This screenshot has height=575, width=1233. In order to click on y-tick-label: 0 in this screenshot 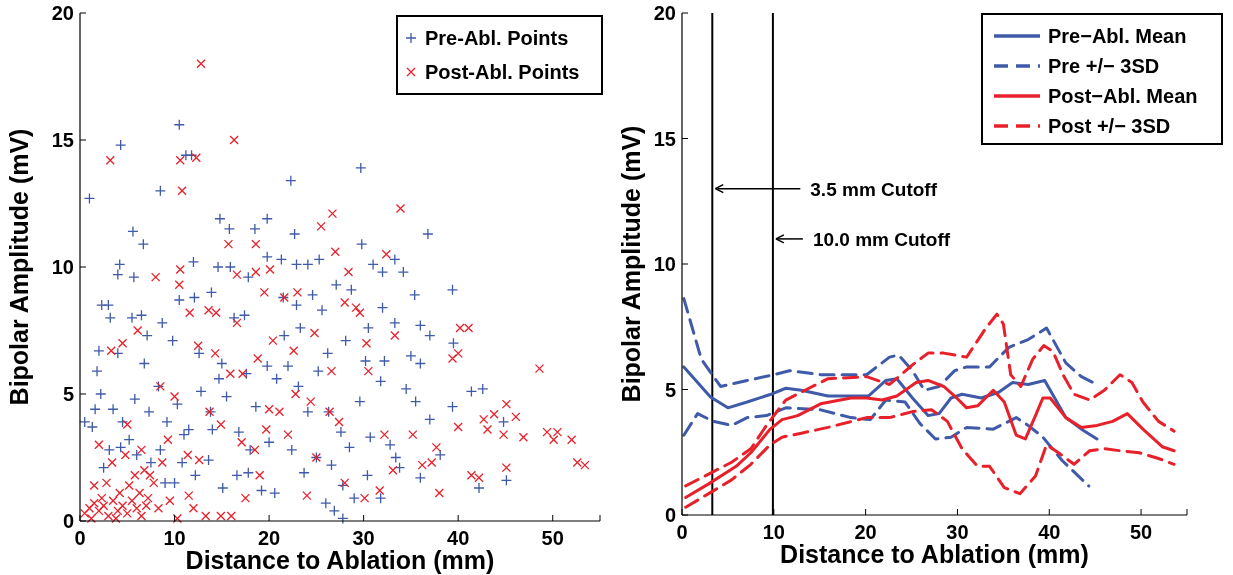, I will do `click(670, 515)`.